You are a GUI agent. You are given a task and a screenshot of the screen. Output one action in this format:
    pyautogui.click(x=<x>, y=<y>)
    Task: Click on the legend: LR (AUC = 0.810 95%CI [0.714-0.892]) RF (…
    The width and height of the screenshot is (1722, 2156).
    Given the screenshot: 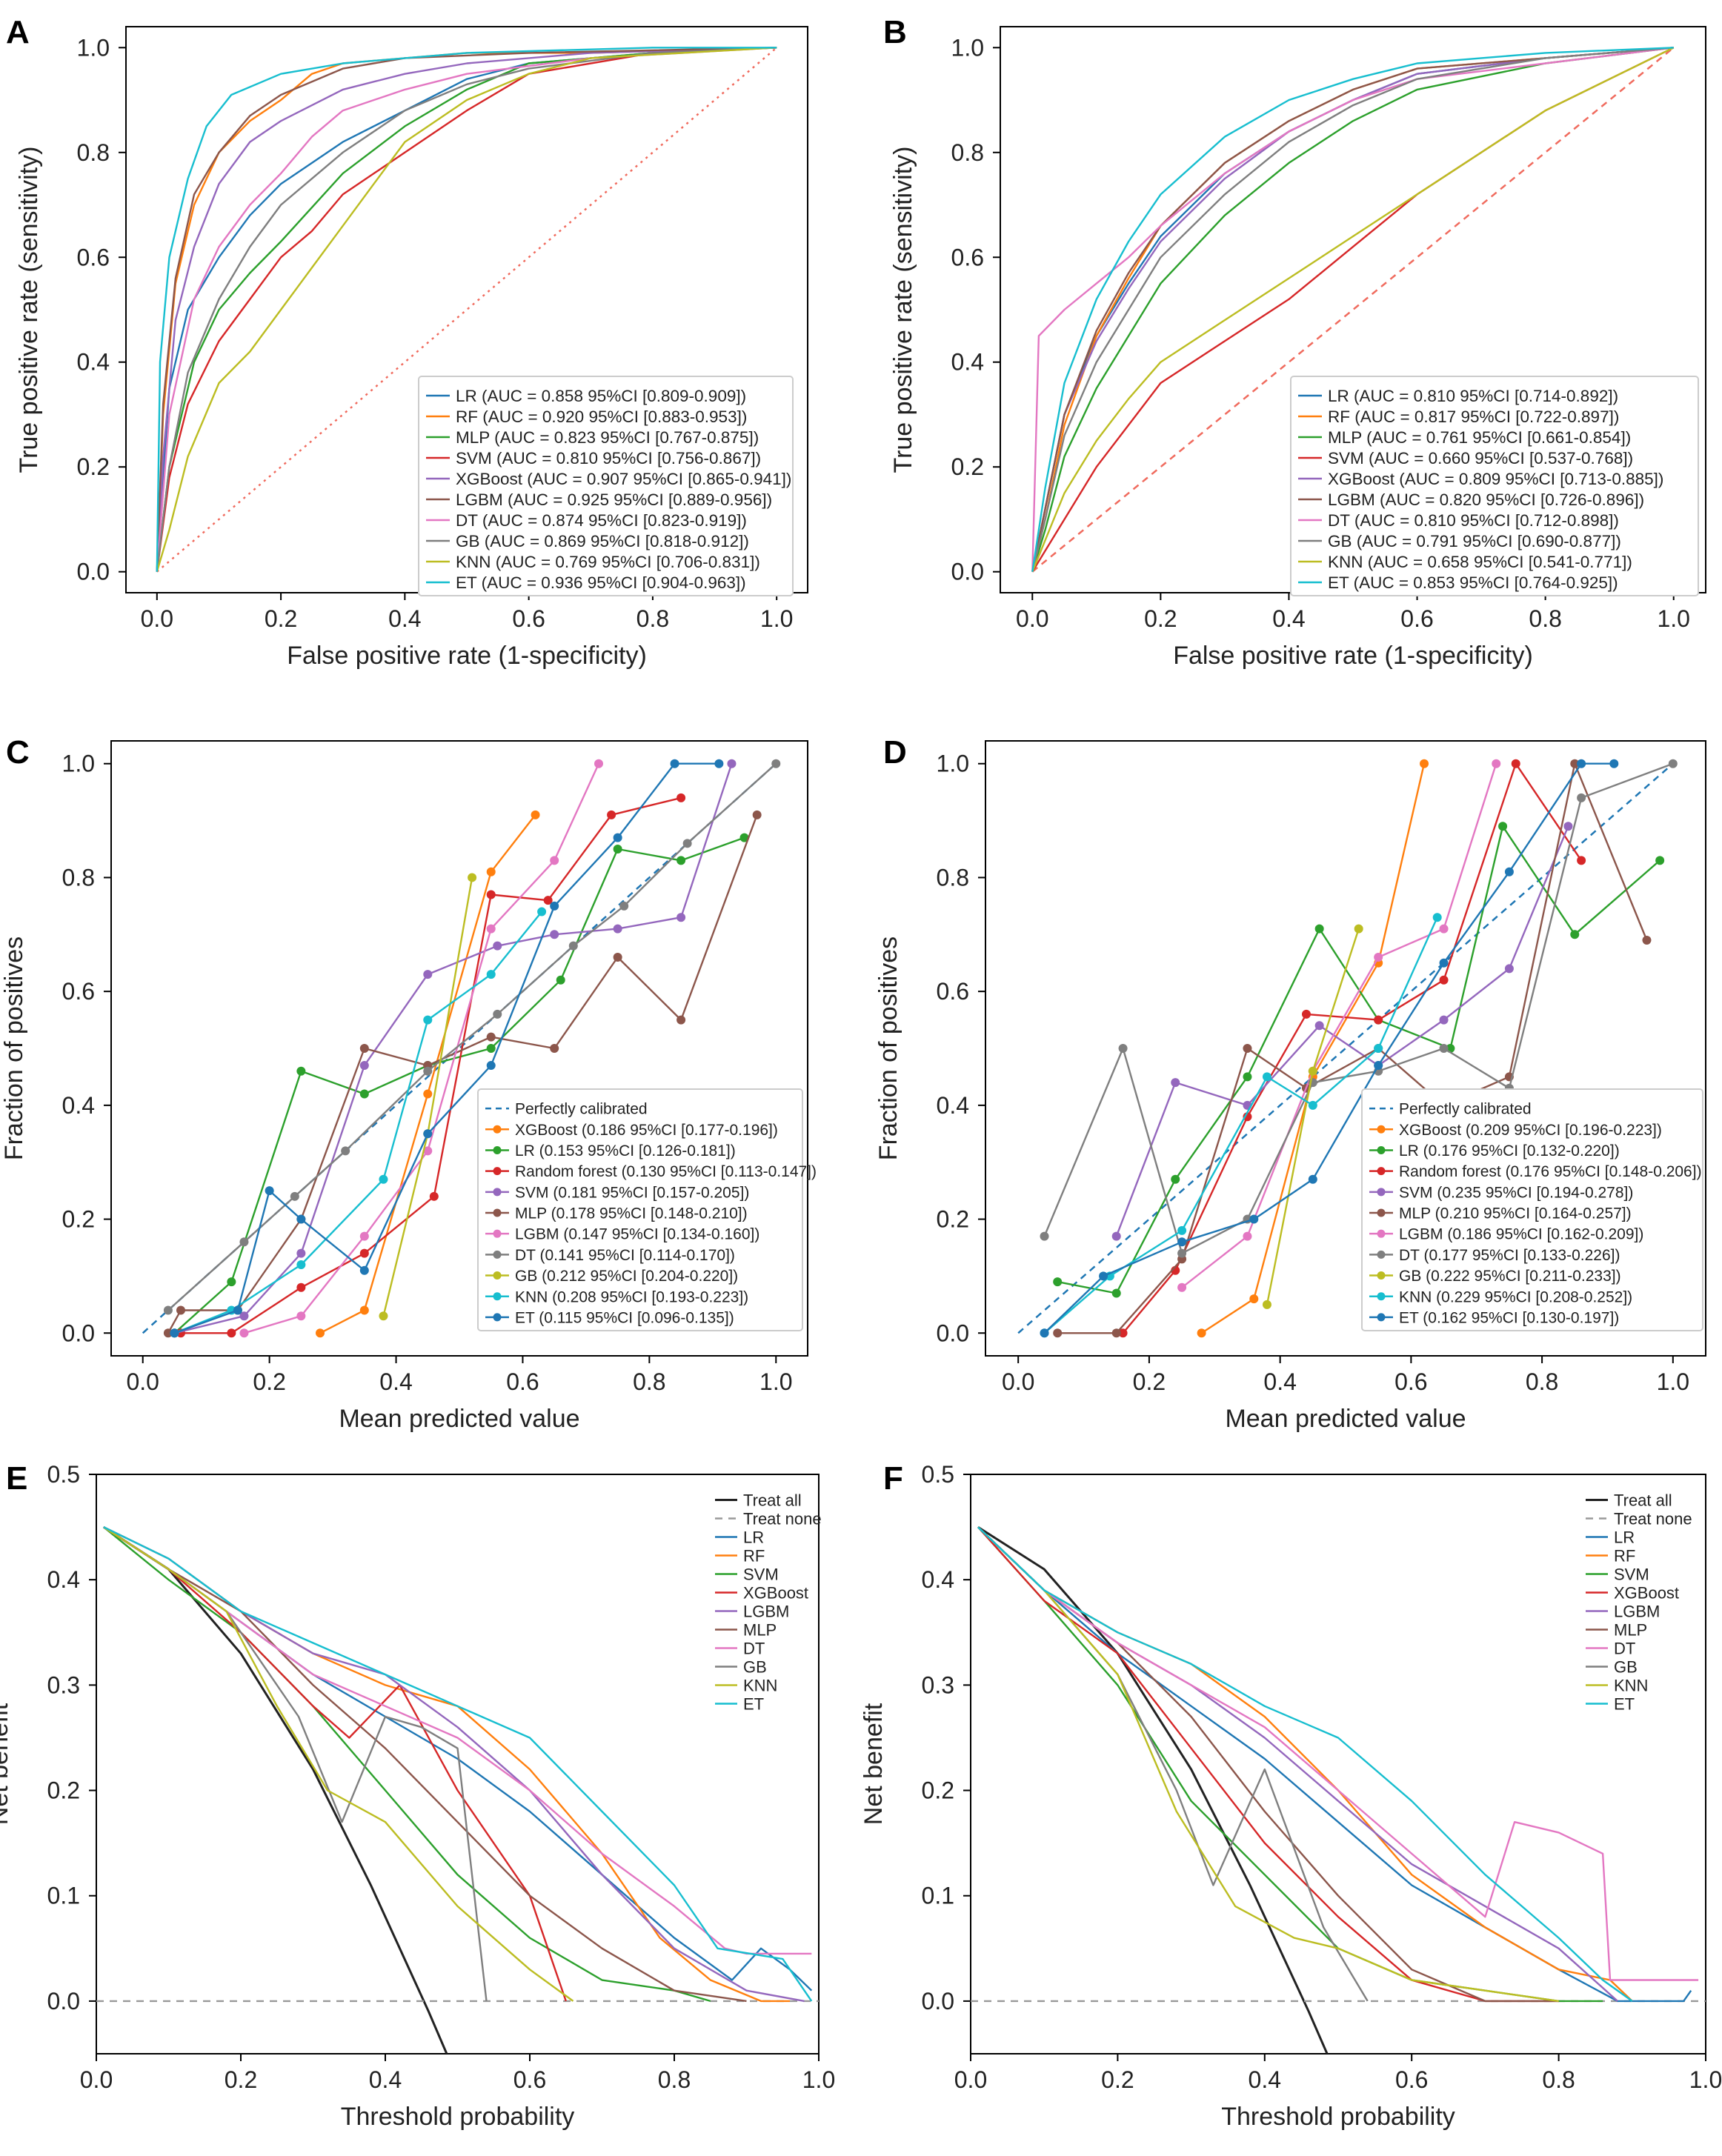 What is the action you would take?
    pyautogui.click(x=1494, y=486)
    